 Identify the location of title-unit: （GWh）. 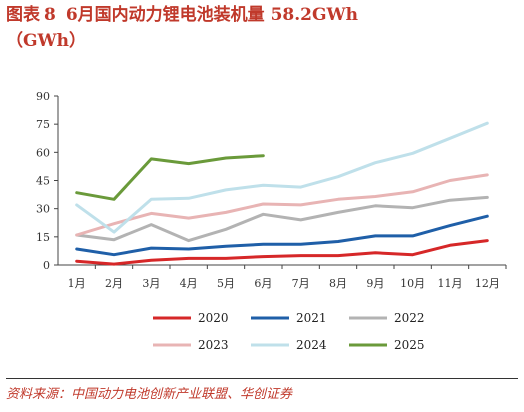
(46, 41).